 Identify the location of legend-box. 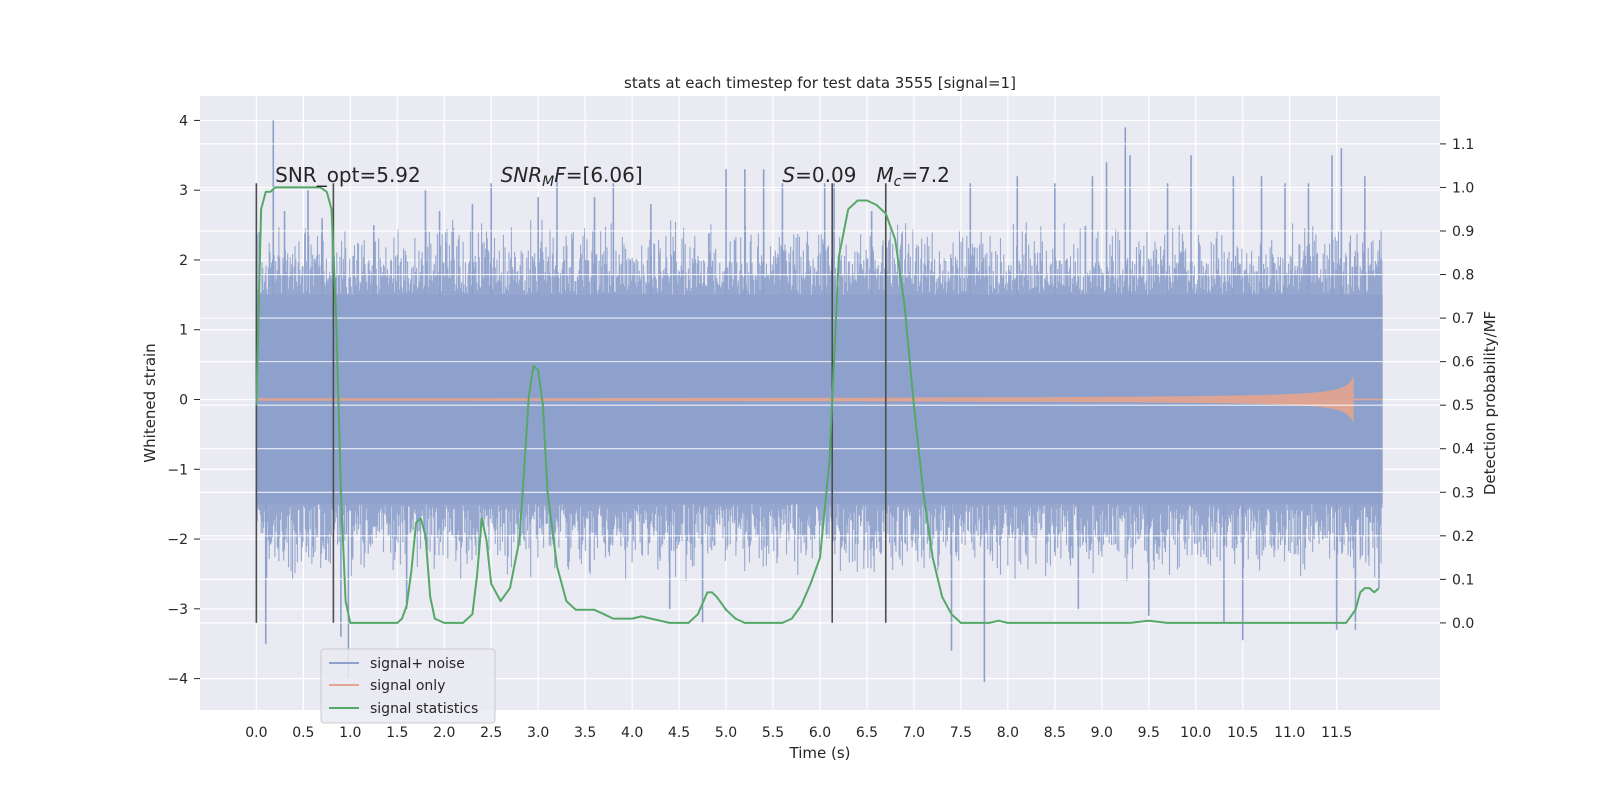
(408, 686).